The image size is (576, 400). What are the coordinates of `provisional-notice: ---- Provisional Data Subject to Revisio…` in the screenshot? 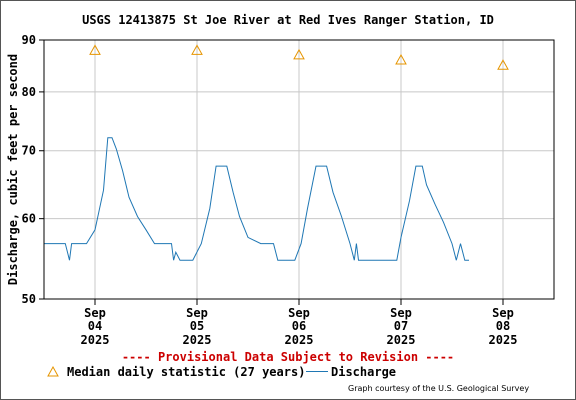 It's located at (288, 357).